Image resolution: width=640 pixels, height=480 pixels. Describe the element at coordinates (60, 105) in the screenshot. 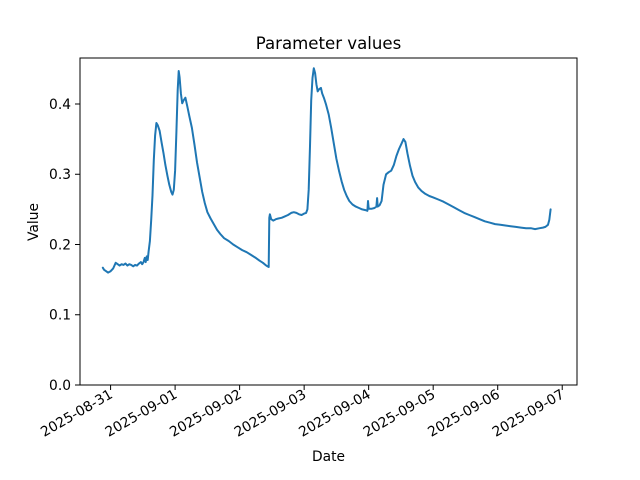

I see `y-tick-label: 0.4` at that location.